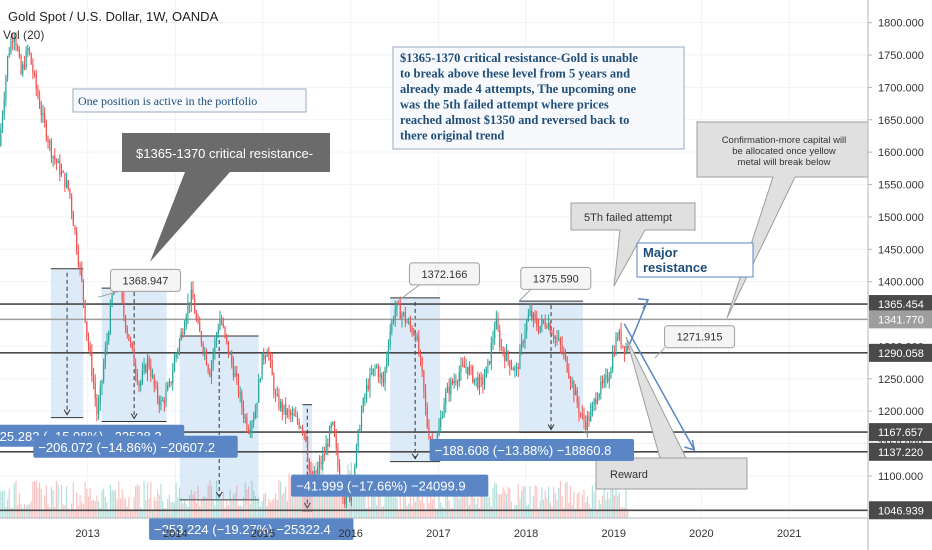  Describe the element at coordinates (901, 218) in the screenshot. I see `price-tick-label: 1500.000` at that location.